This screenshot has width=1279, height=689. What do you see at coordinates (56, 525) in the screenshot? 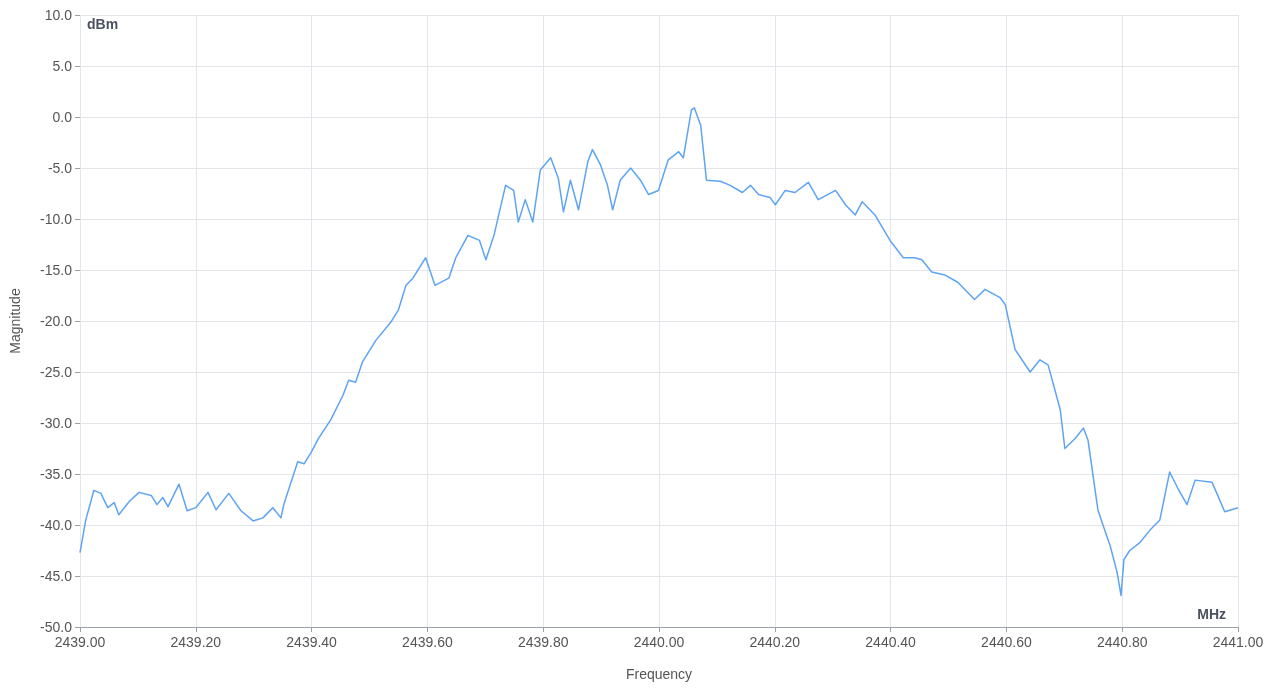
I see `y-tick-label: -40.0` at bounding box center [56, 525].